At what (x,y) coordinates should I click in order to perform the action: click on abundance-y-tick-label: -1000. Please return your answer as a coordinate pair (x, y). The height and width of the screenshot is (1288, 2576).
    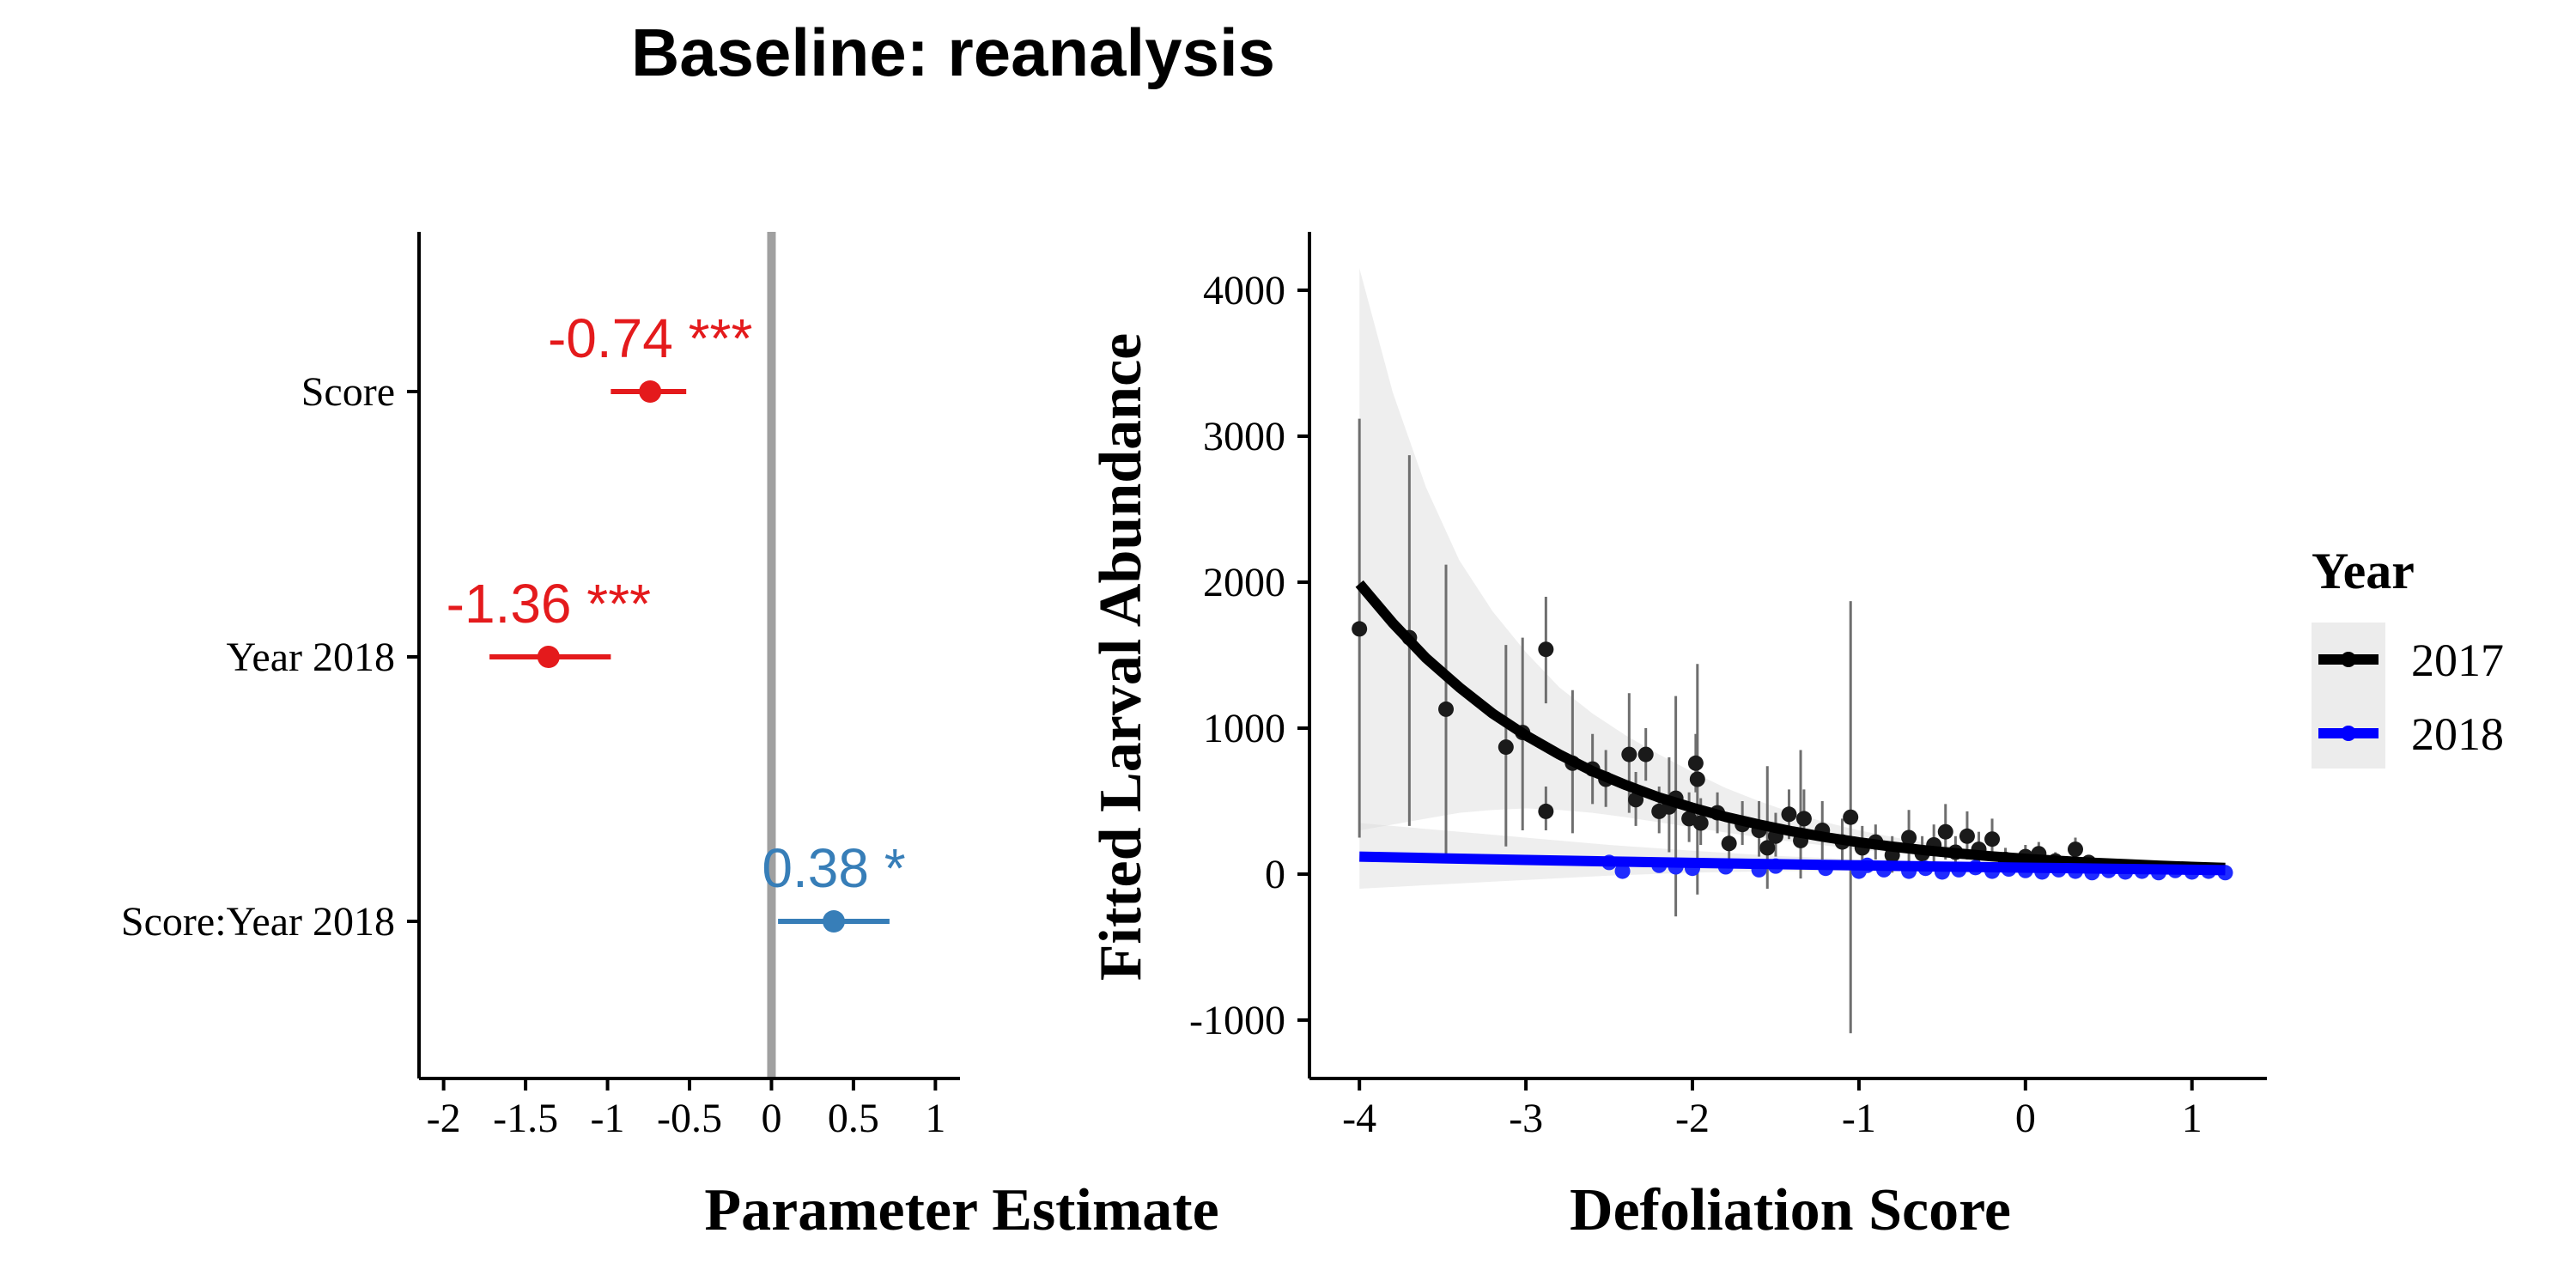
    Looking at the image, I should click on (1237, 1020).